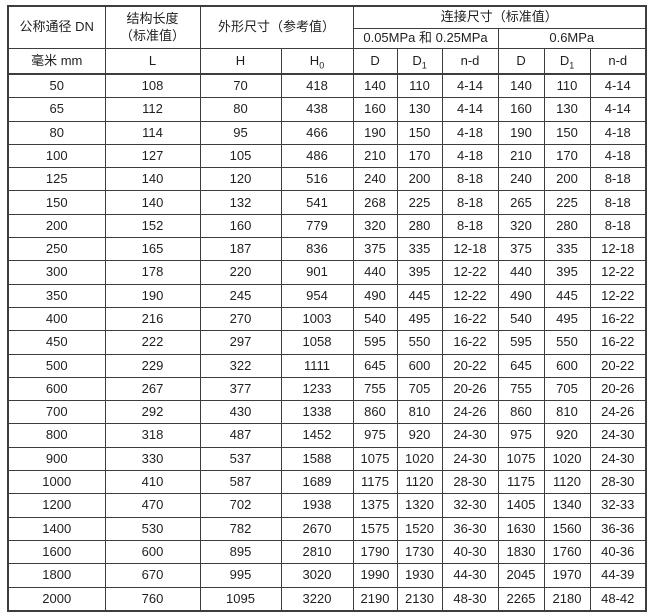 The height and width of the screenshot is (615, 647). I want to click on value-cell: 1058, so click(317, 342).